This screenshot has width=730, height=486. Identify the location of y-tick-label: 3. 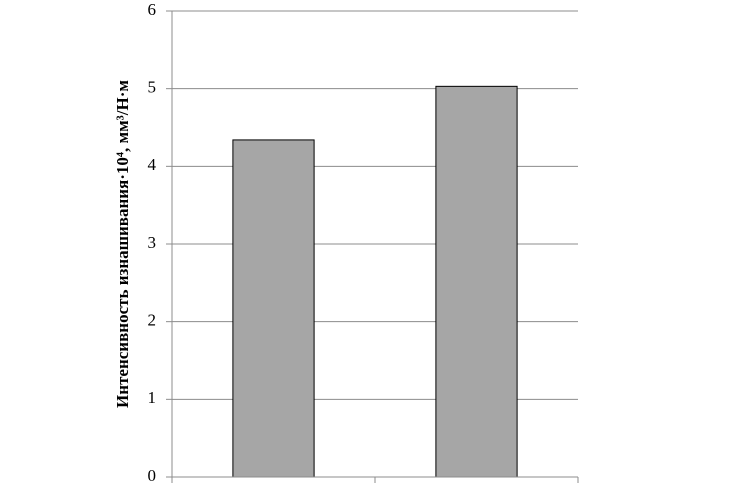
(152, 242).